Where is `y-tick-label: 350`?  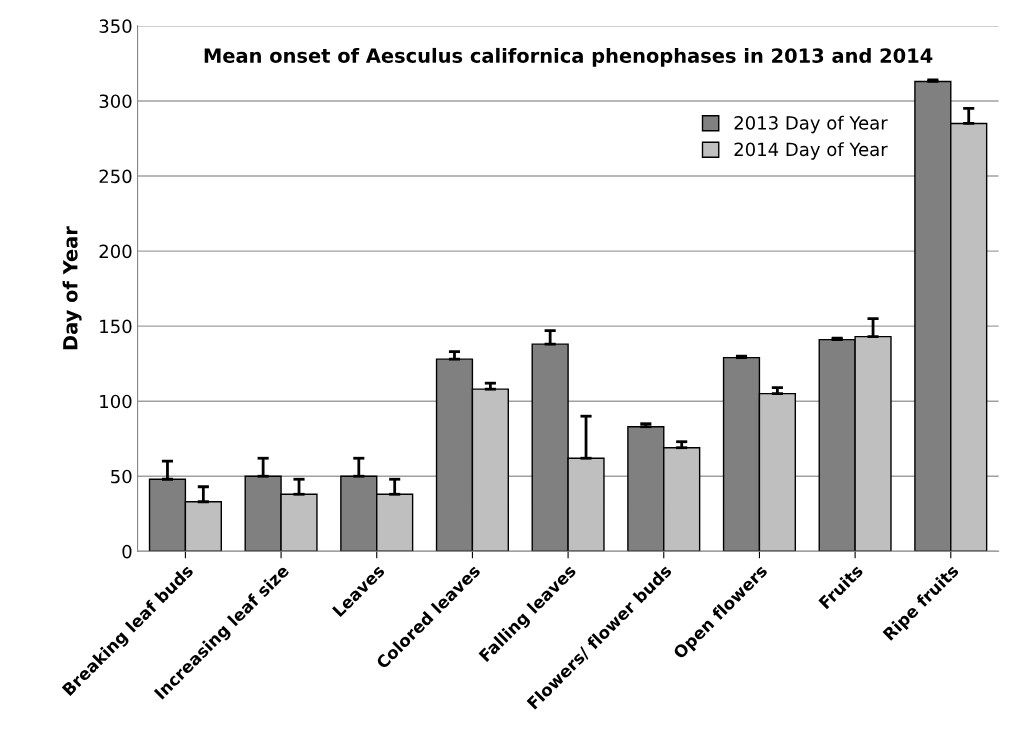
y-tick-label: 350 is located at coordinates (115, 26).